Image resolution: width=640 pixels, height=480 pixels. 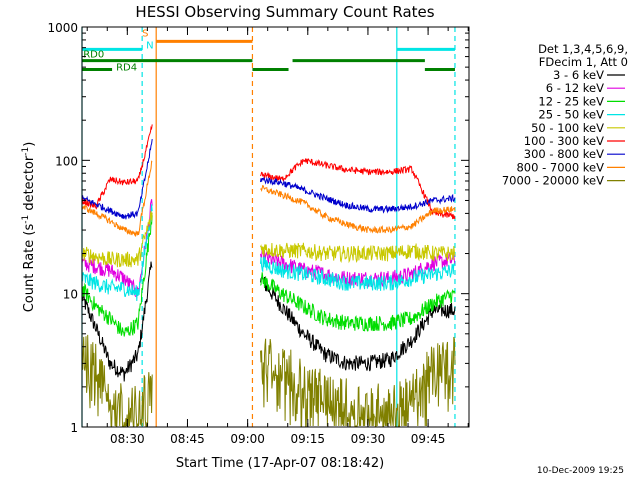 What do you see at coordinates (564, 154) in the screenshot?
I see `legend-label-300-800-kev: 300 - 800 keV` at bounding box center [564, 154].